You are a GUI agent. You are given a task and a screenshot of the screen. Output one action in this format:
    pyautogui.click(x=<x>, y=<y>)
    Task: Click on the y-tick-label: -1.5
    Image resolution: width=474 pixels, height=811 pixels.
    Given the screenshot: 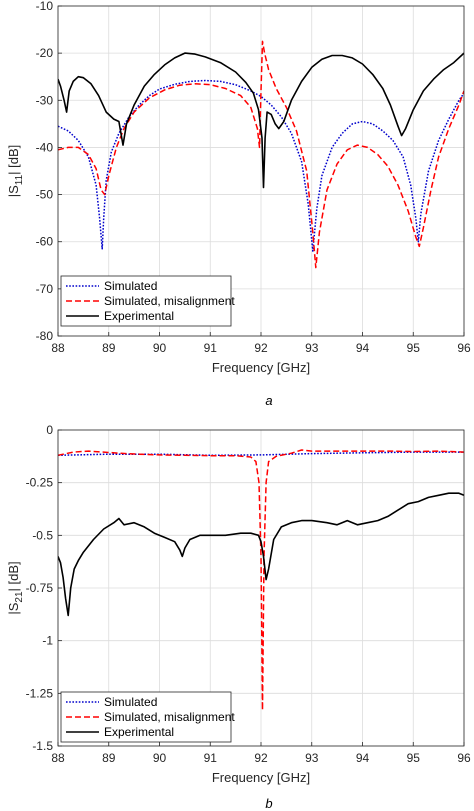 What is the action you would take?
    pyautogui.click(x=42, y=746)
    